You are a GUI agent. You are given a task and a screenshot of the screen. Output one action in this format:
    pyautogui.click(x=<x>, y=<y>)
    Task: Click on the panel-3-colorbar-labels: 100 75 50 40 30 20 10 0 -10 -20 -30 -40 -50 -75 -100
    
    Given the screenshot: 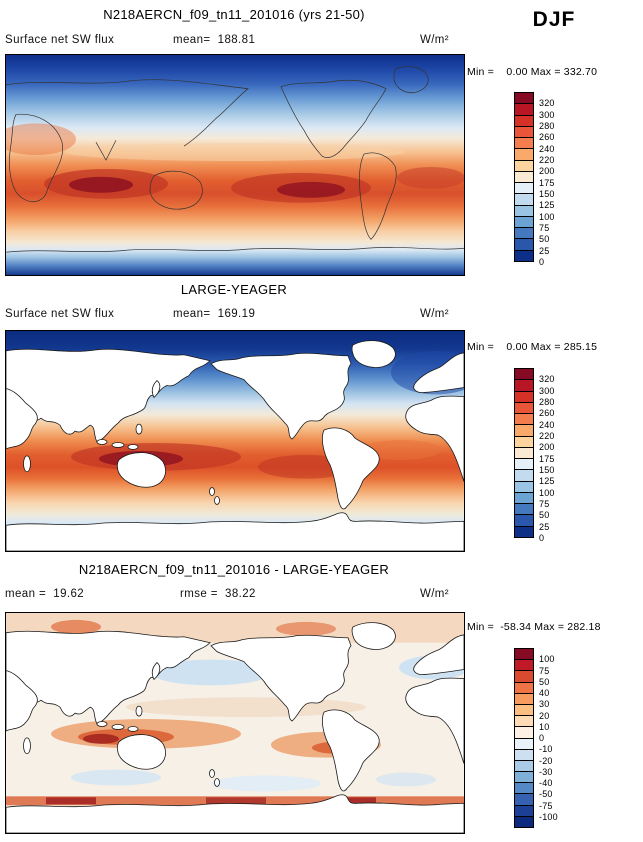 What is the action you would take?
    pyautogui.click(x=548, y=738)
    